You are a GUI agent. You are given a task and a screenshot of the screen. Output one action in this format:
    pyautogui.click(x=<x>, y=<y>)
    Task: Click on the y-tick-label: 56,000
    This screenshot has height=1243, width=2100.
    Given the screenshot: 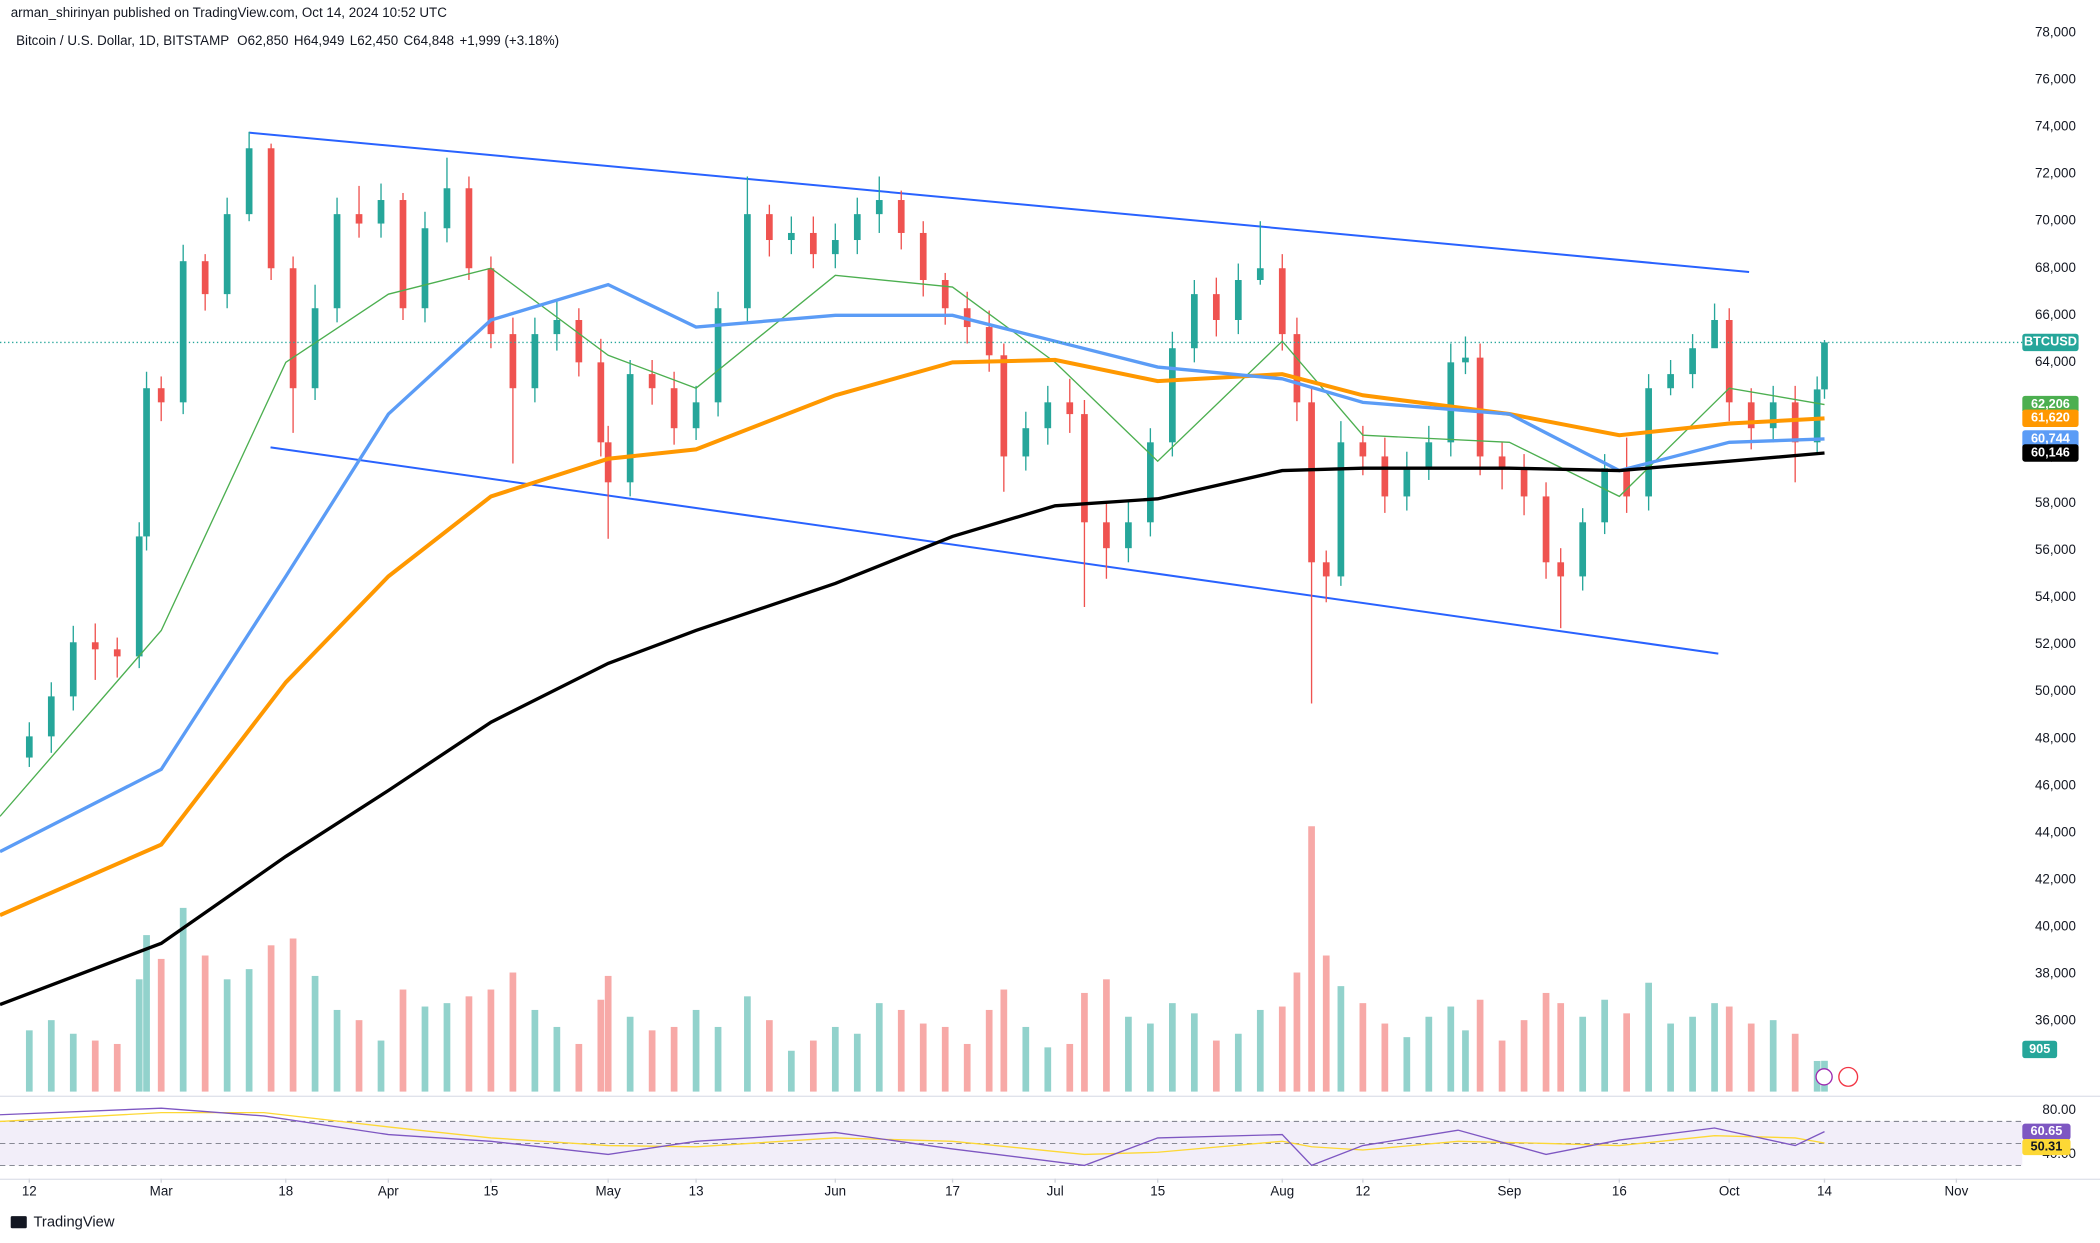 What is the action you would take?
    pyautogui.click(x=2055, y=549)
    